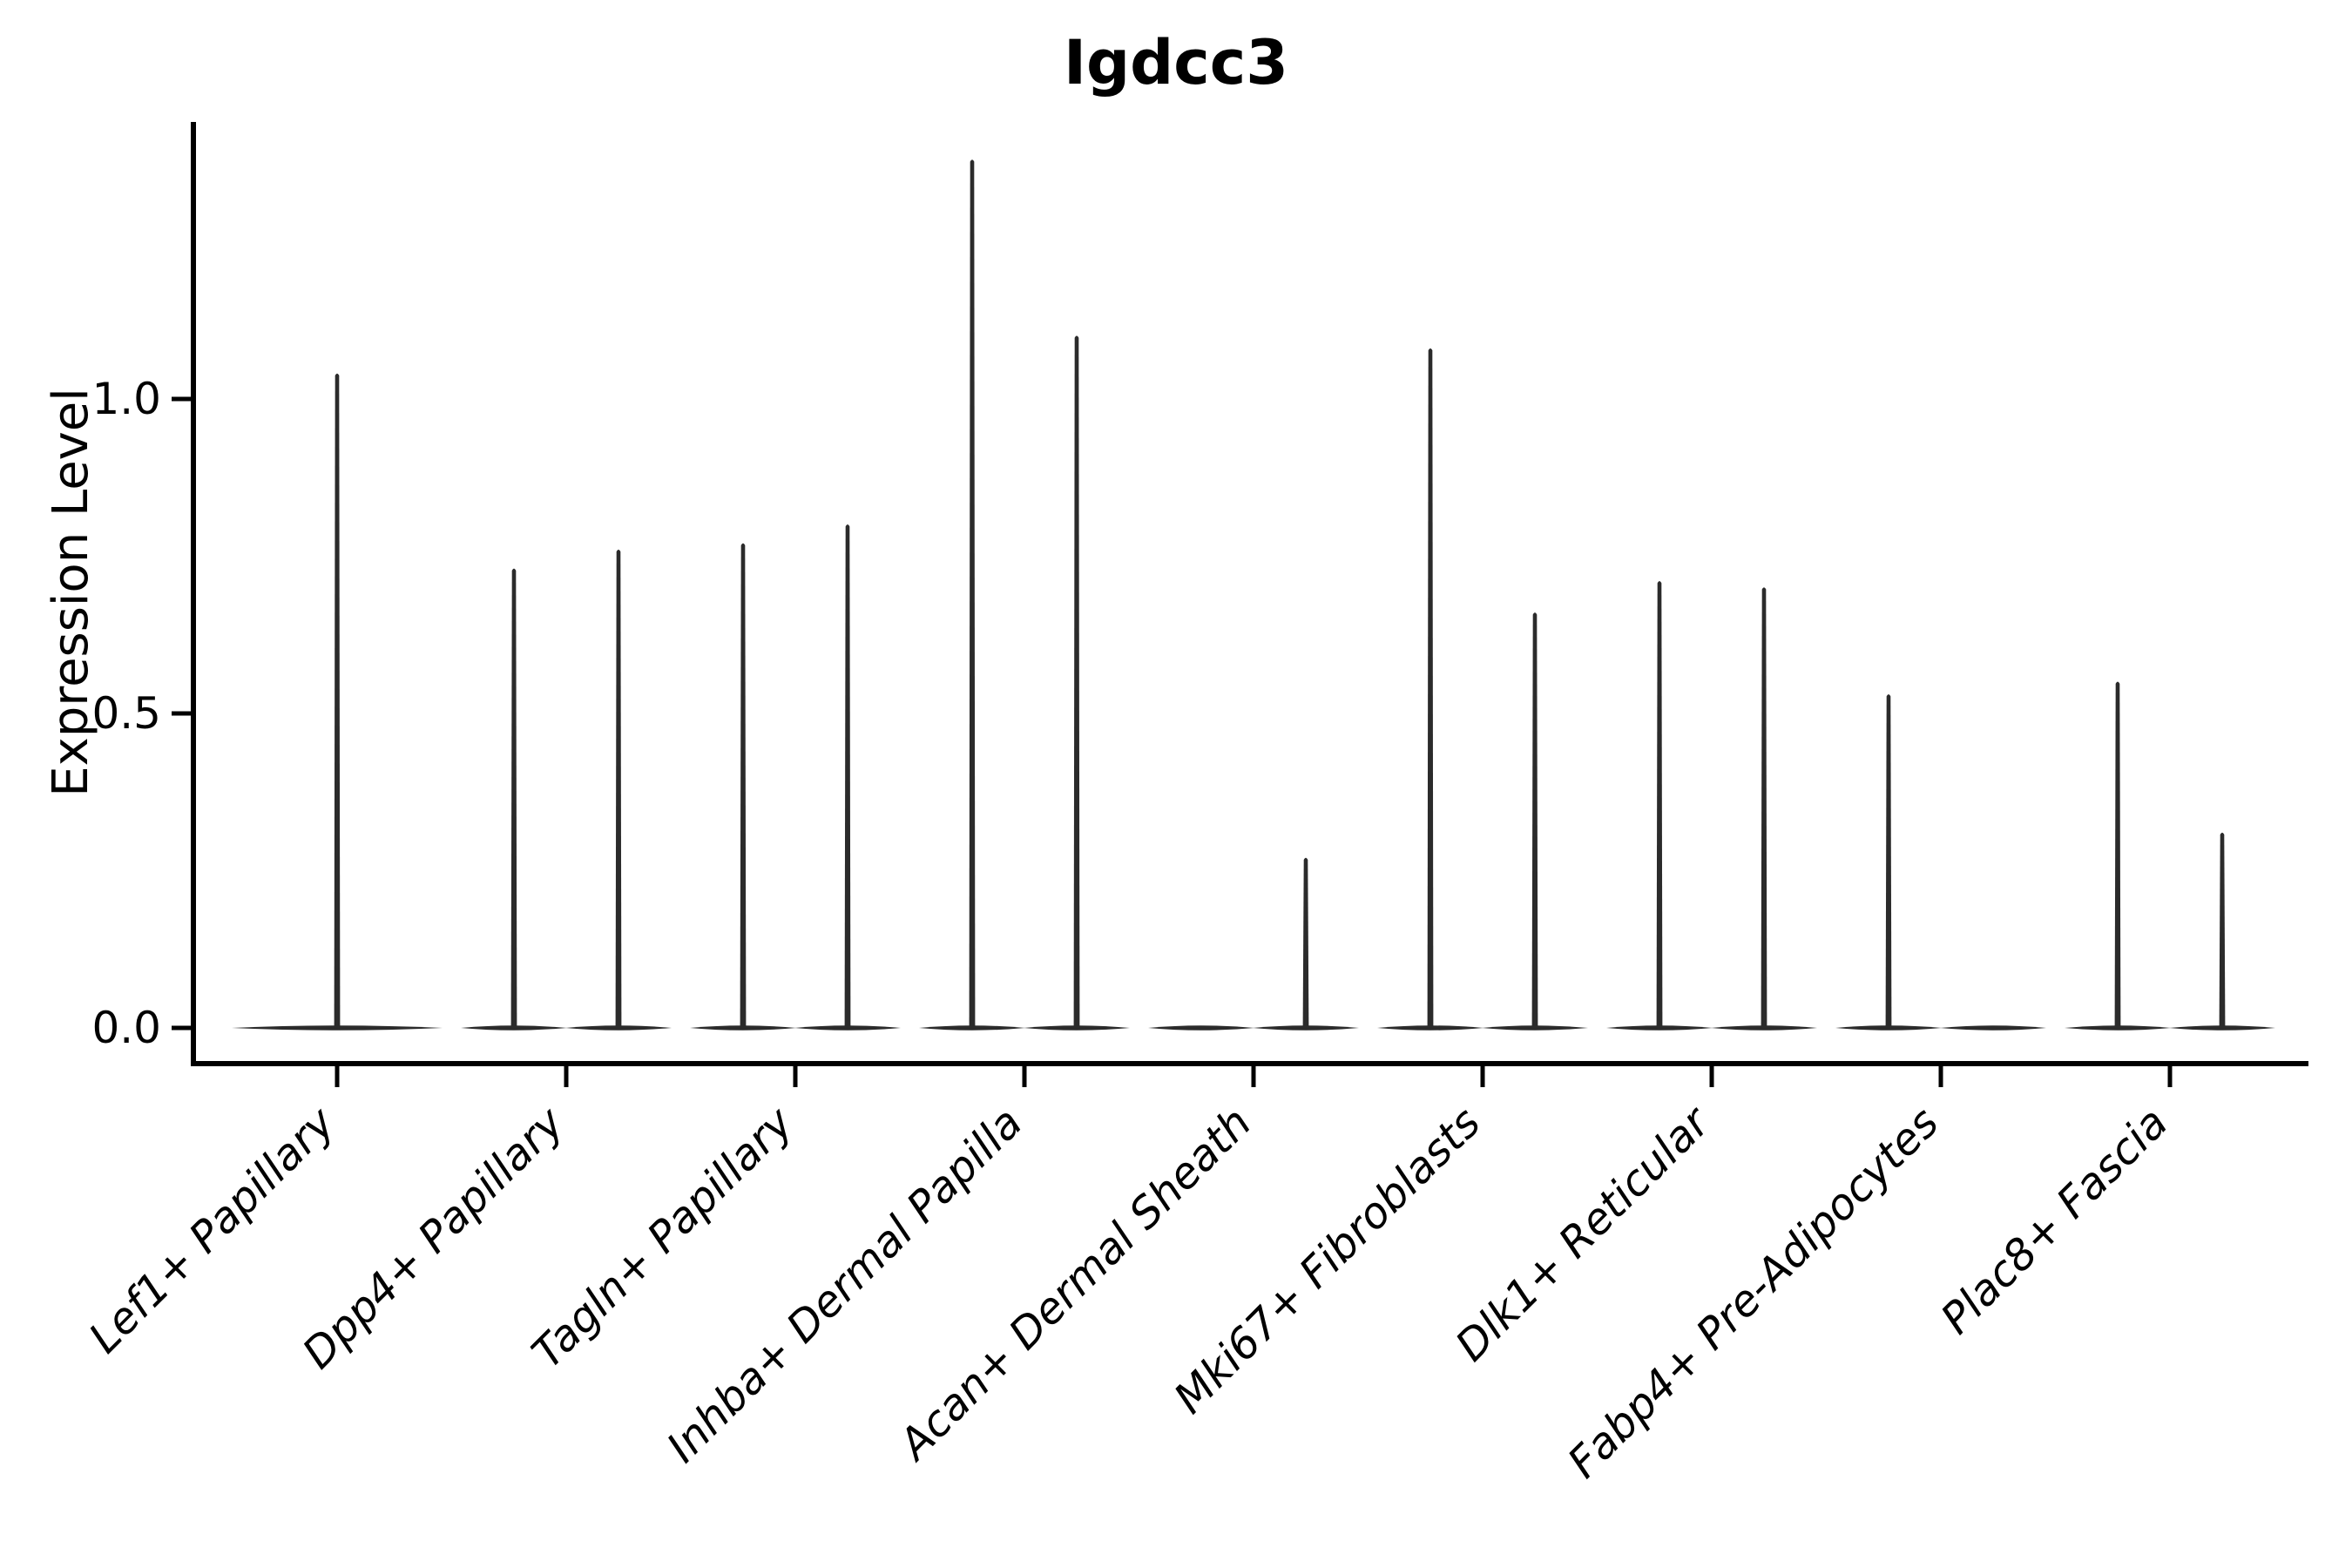 The width and height of the screenshot is (2352, 1568). Describe the element at coordinates (1176, 62) in the screenshot. I see `chart-title: Igdcc3` at that location.